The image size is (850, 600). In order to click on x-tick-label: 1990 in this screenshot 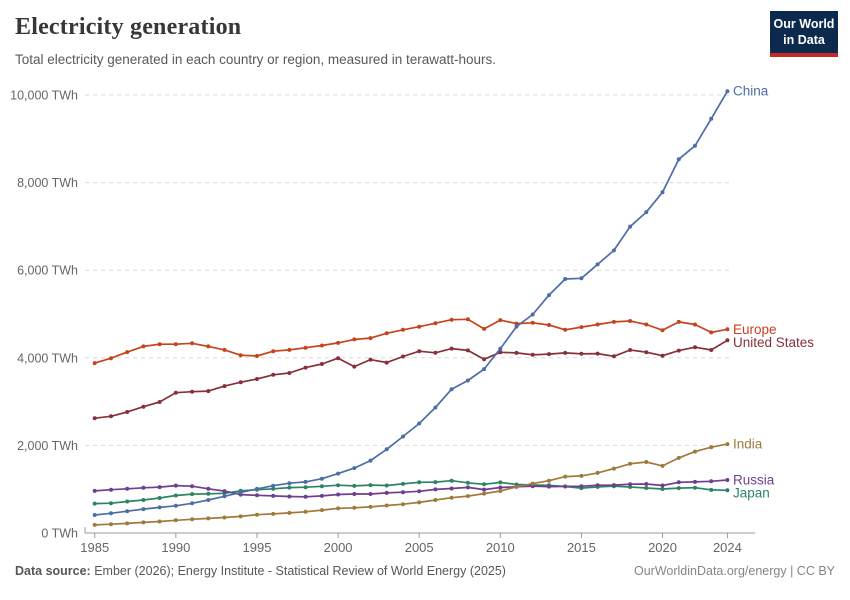, I will do `click(175, 547)`.